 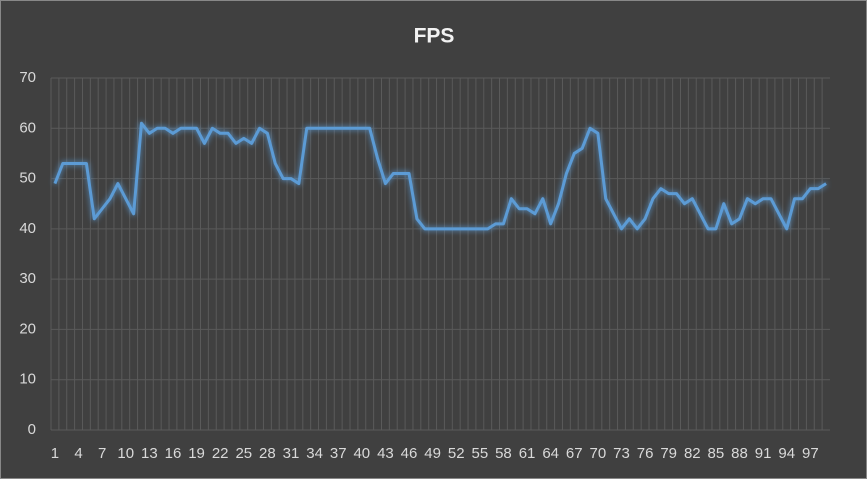 What do you see at coordinates (267, 453) in the screenshot?
I see `x-tick-label: 28` at bounding box center [267, 453].